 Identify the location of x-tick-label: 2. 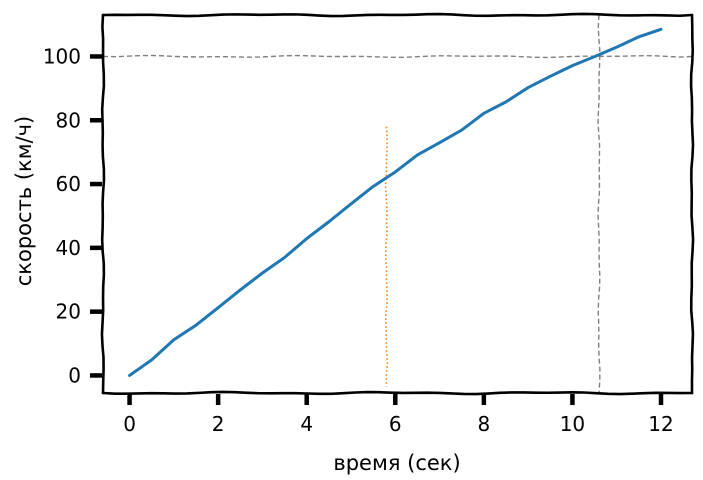
(218, 424).